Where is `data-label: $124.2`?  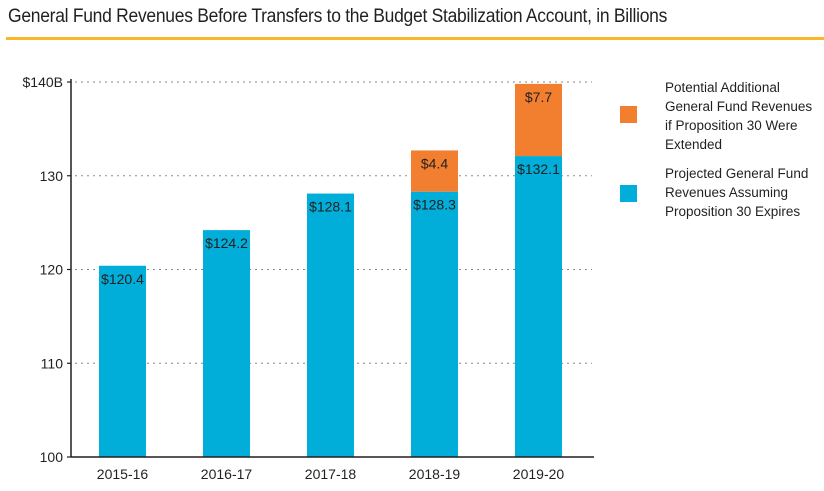 data-label: $124.2 is located at coordinates (226, 243).